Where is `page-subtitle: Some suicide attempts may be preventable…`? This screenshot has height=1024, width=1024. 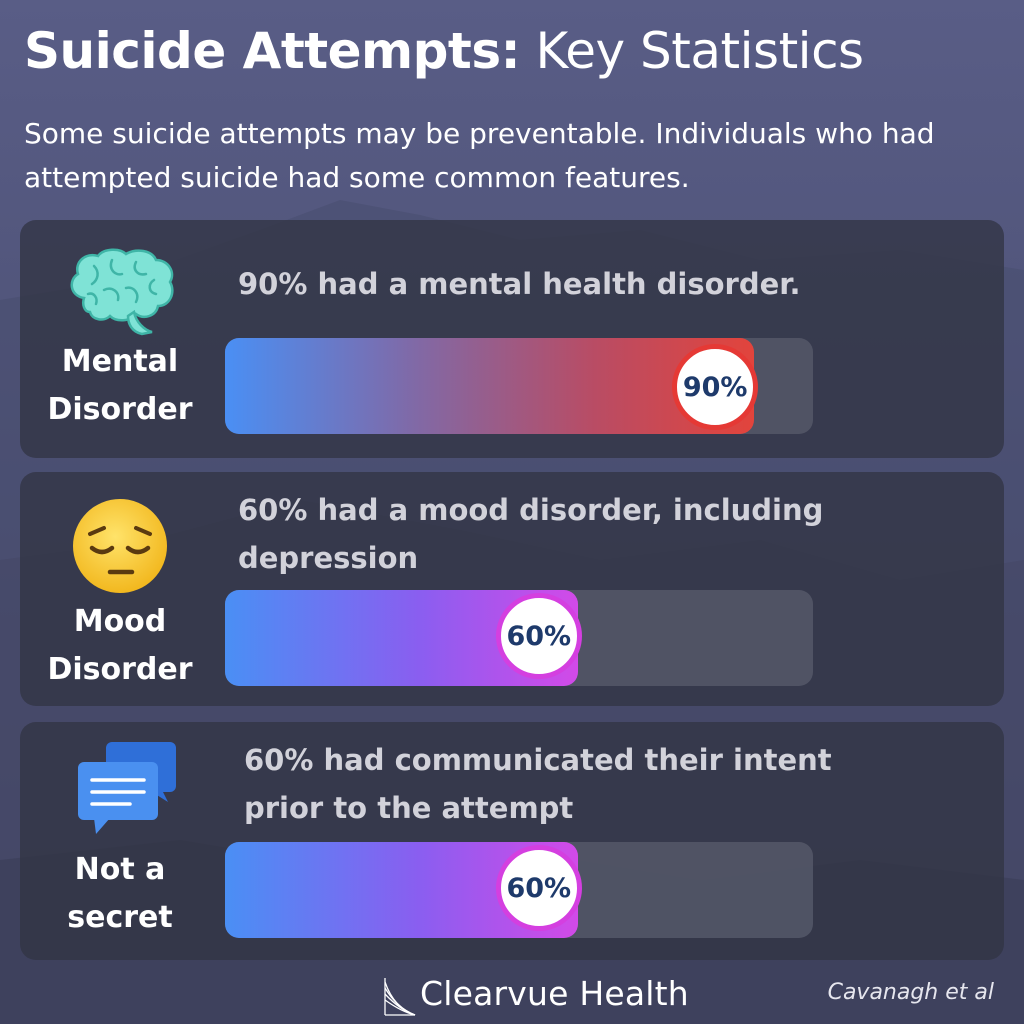
page-subtitle: Some suicide attempts may be preventable… is located at coordinates (479, 155).